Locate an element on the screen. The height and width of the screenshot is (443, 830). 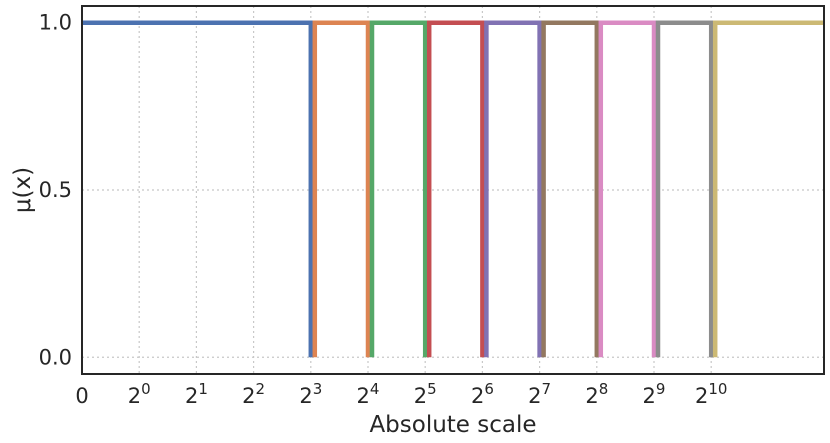
x-tick-label: 26 is located at coordinates (482, 394).